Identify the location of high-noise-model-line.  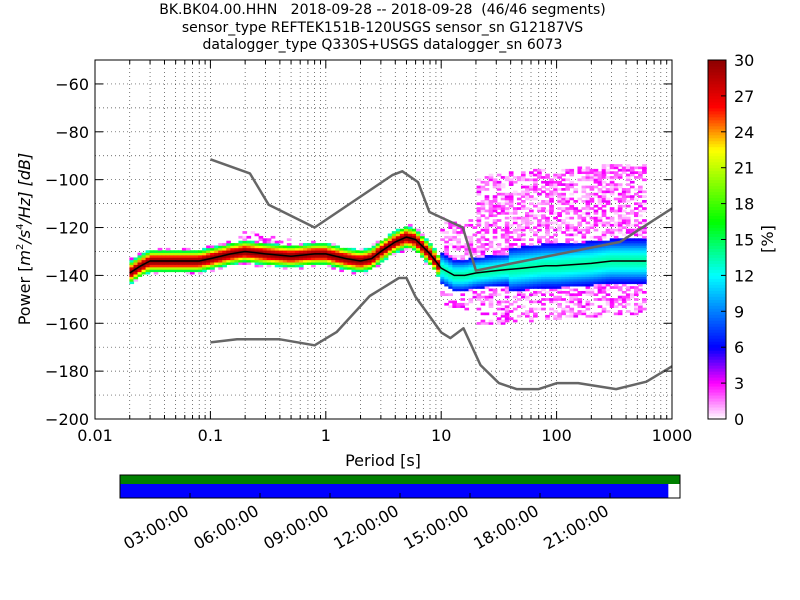
(440, 215).